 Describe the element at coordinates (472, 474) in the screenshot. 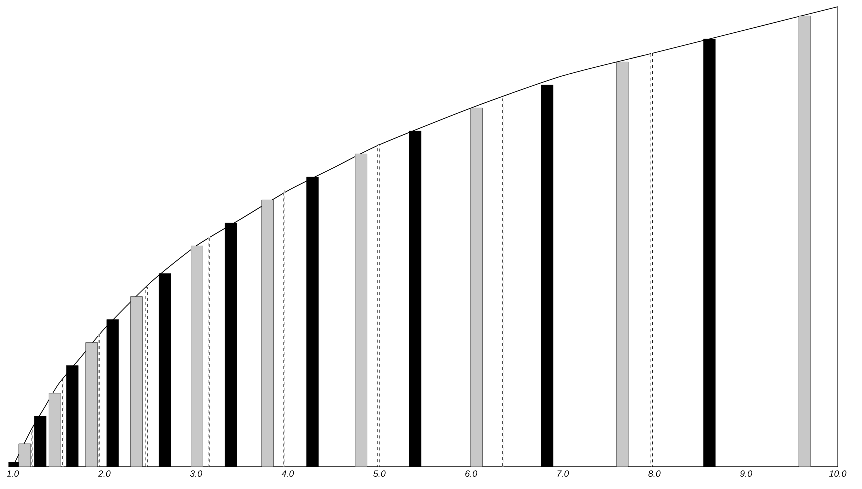

I see `x-tick-label: 6.0` at that location.